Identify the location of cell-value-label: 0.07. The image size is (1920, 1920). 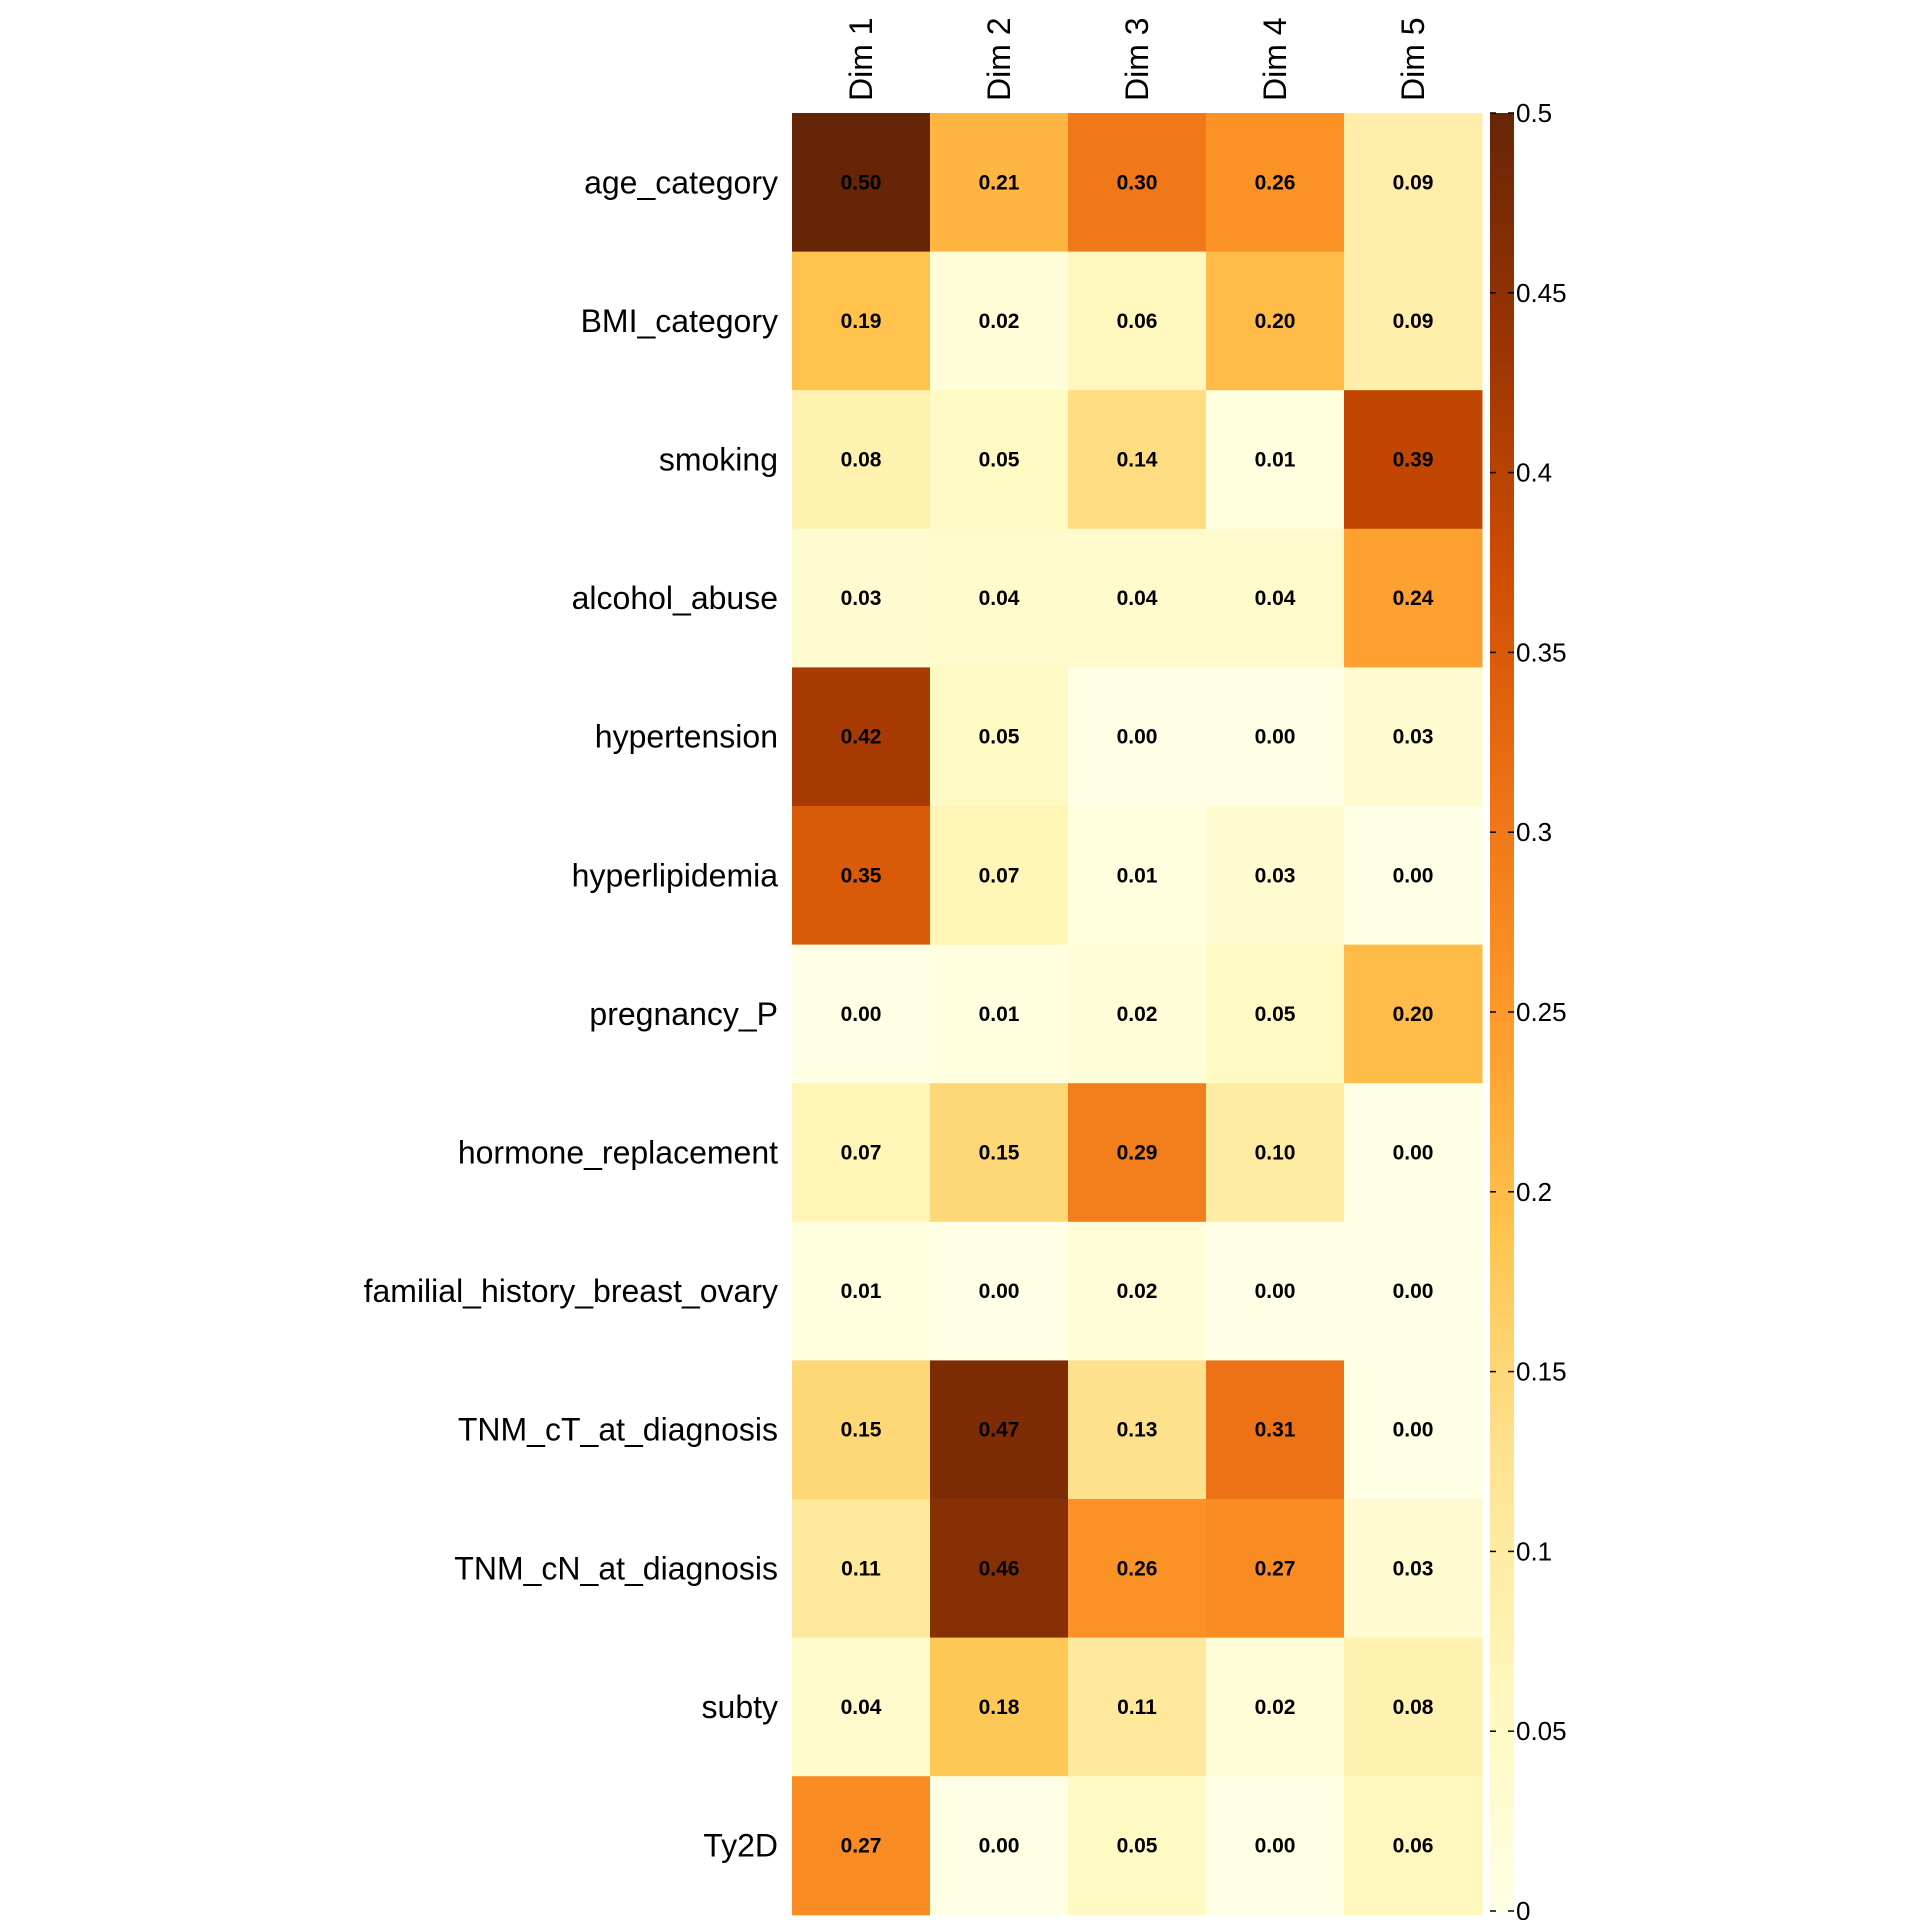
(999, 875).